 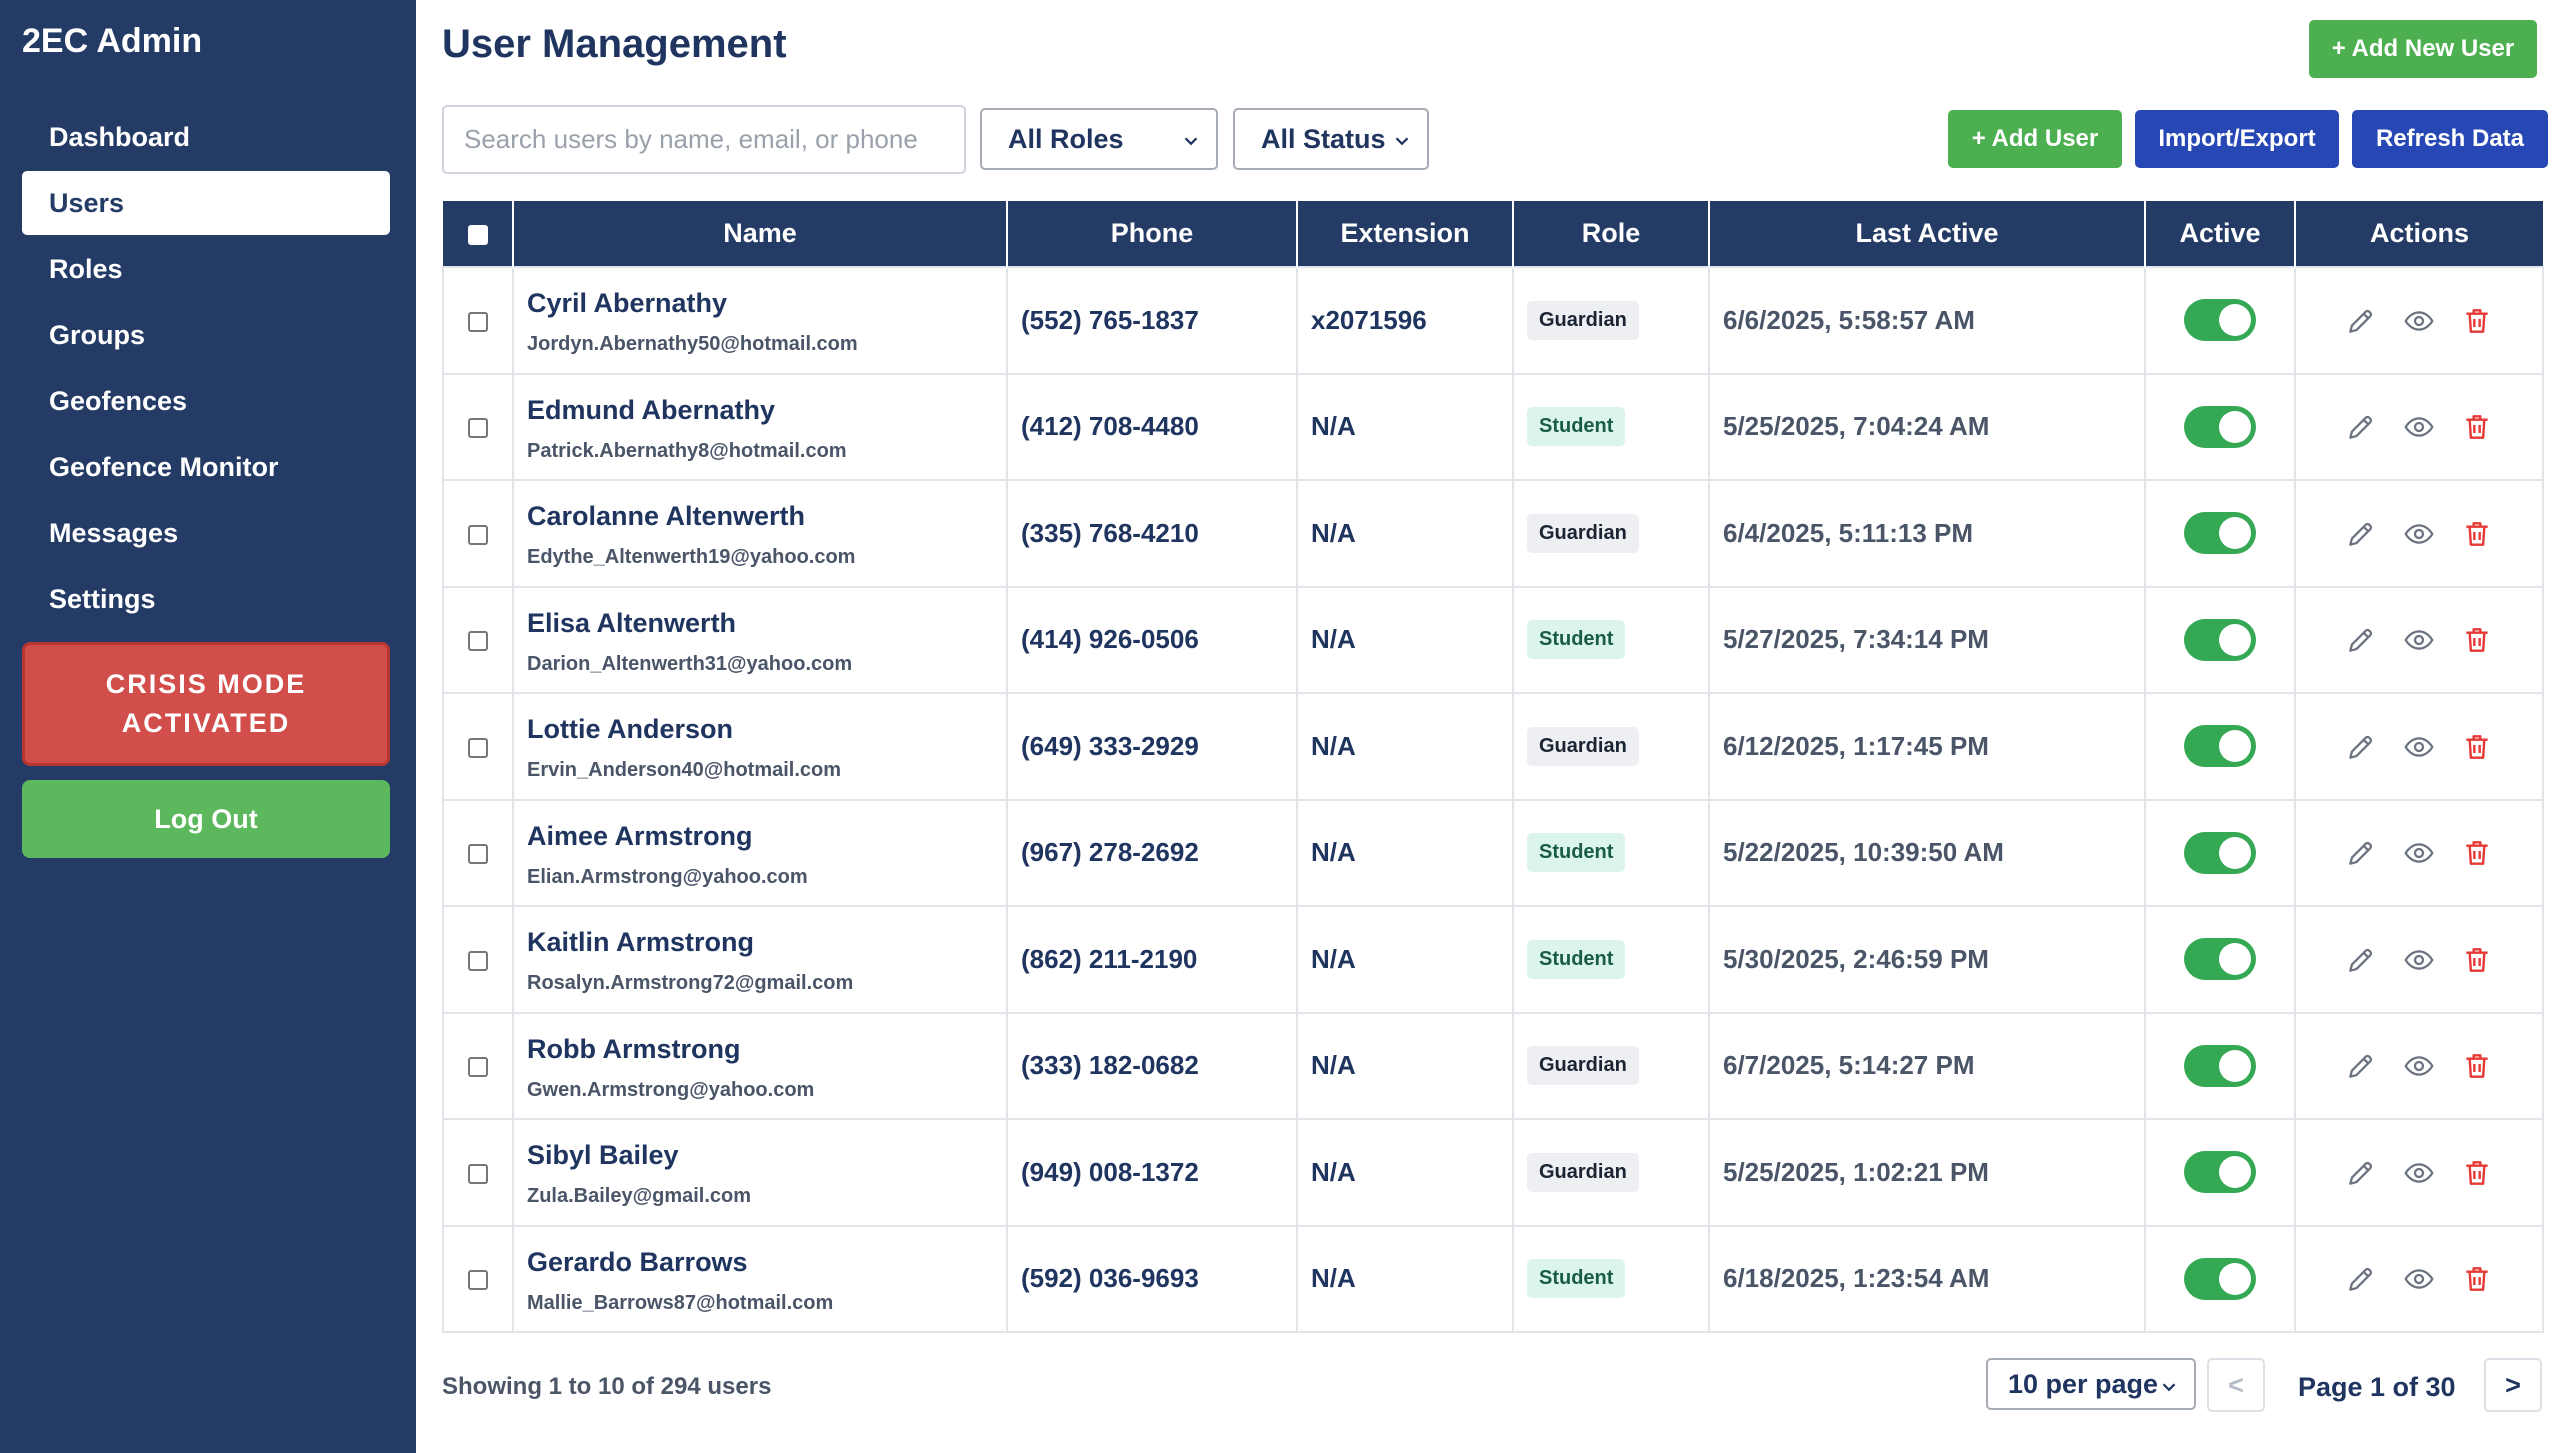 I want to click on status-filter-select: All Status, so click(x=1331, y=139).